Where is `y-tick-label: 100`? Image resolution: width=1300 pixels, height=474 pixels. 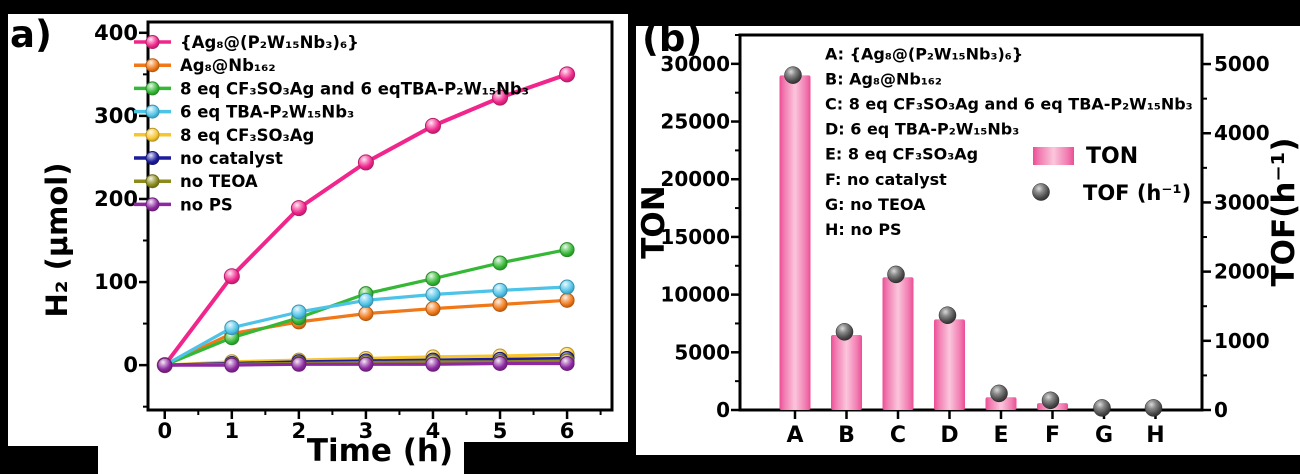 y-tick-label: 100 is located at coordinates (116, 282).